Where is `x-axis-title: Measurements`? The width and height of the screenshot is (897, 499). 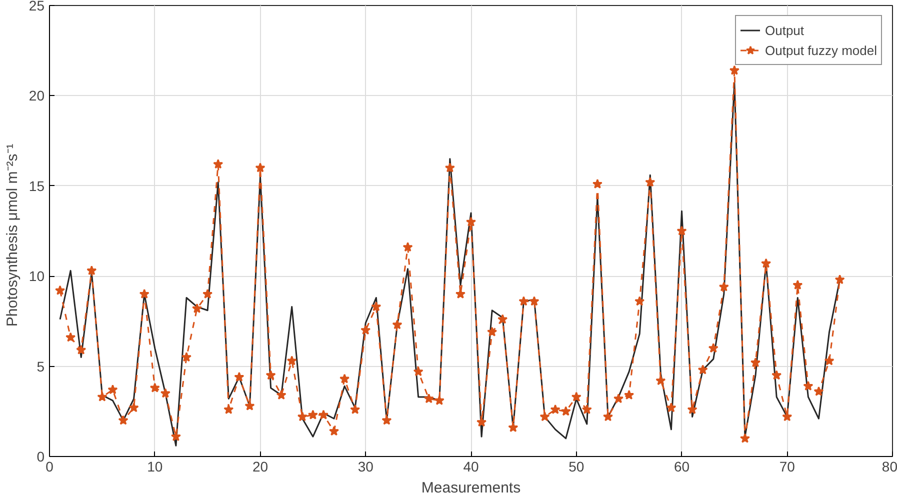
x-axis-title: Measurements is located at coordinates (471, 488).